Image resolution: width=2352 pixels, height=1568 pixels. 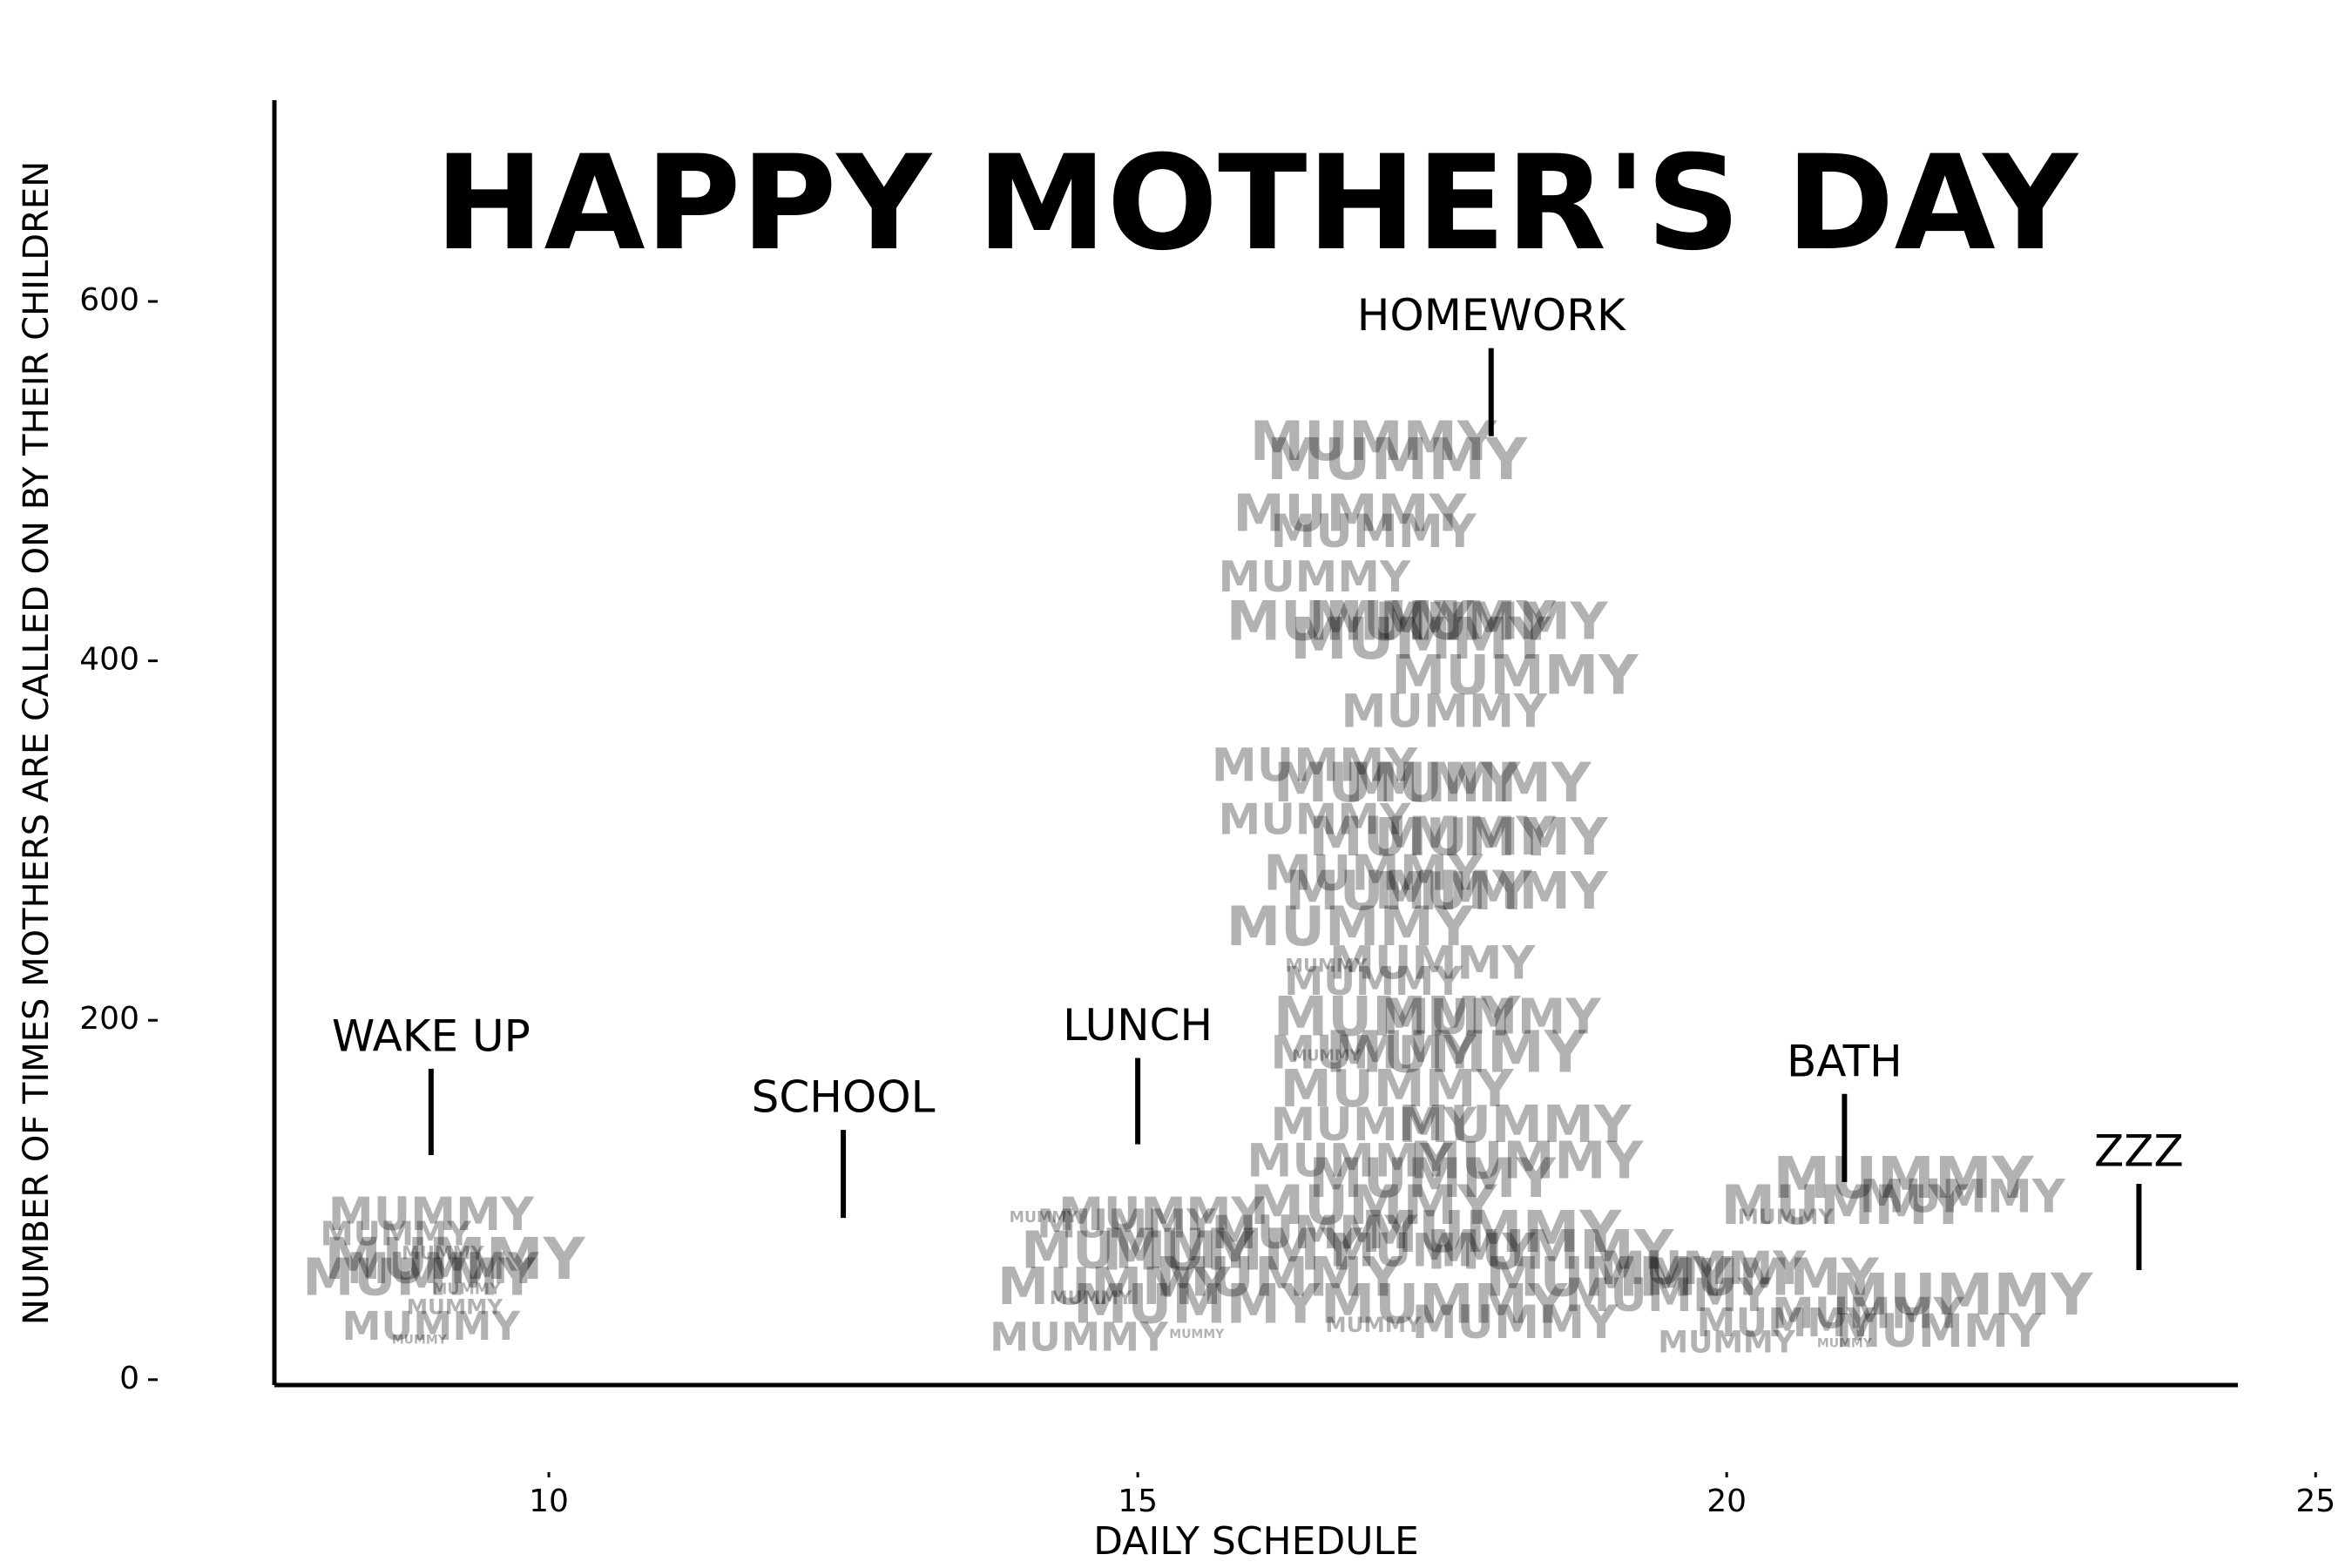 What do you see at coordinates (1845, 1061) in the screenshot?
I see `annotation-label: BATH` at bounding box center [1845, 1061].